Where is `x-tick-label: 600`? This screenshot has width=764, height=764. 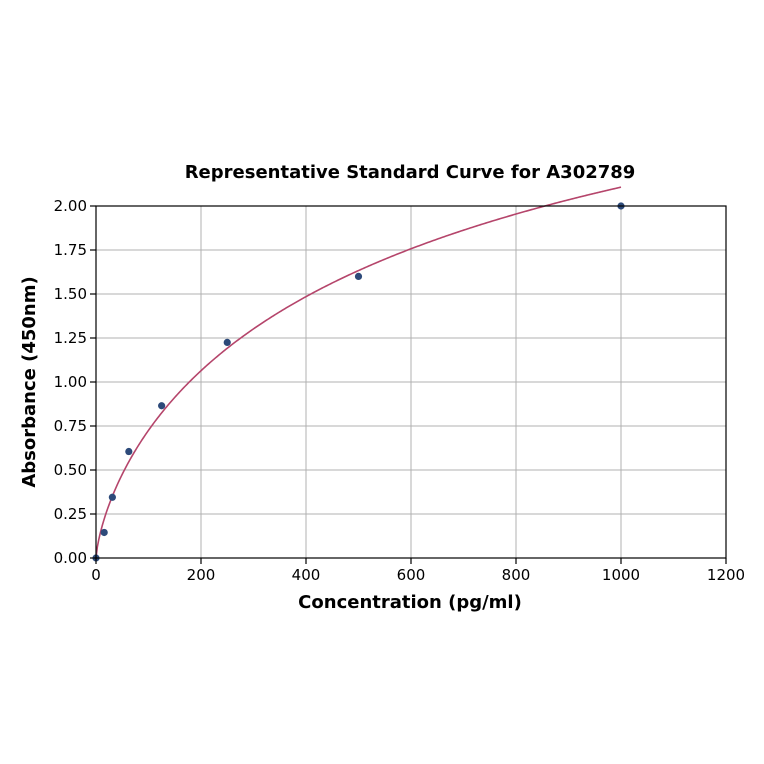 x-tick-label: 600 is located at coordinates (411, 575).